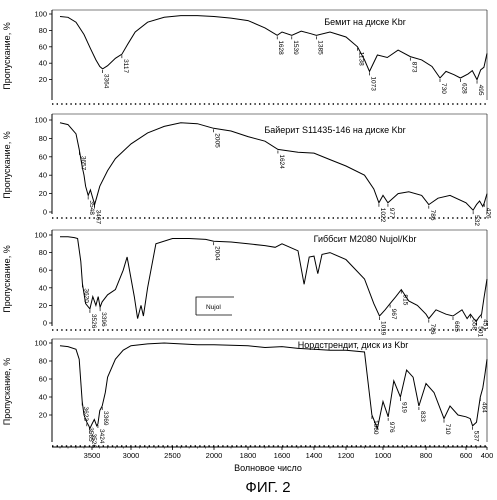  I want to click on peak-label: 3565, so click(90, 434).